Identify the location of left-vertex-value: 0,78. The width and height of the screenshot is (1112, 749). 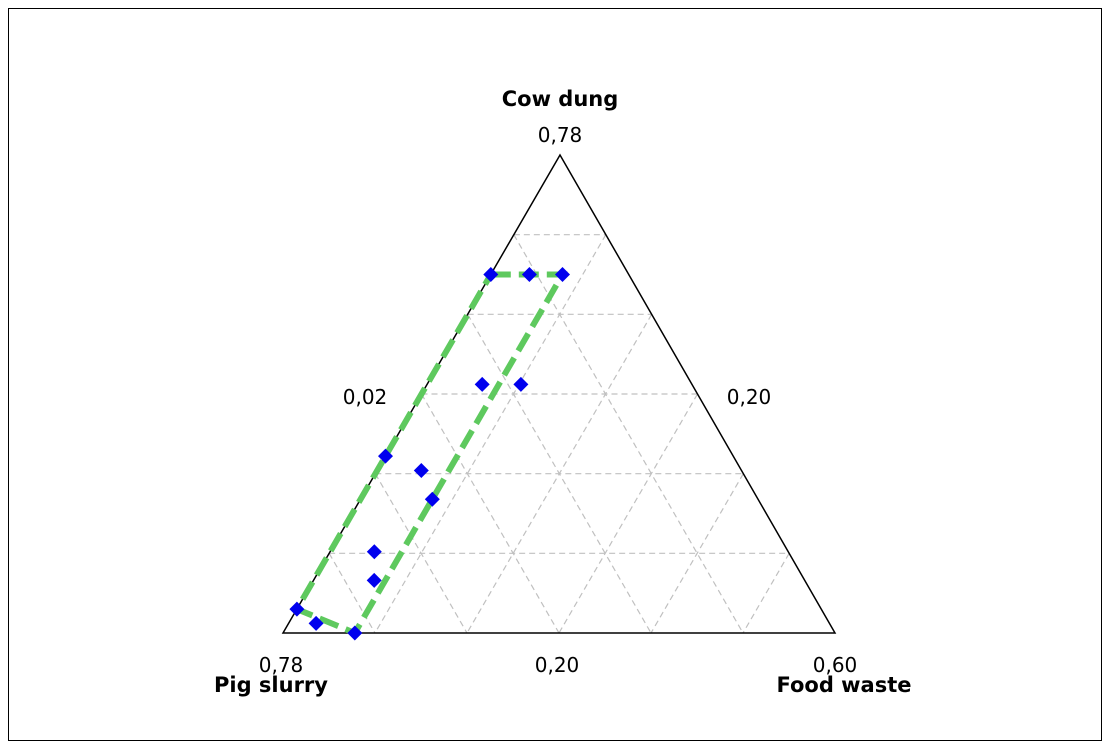
(281, 665).